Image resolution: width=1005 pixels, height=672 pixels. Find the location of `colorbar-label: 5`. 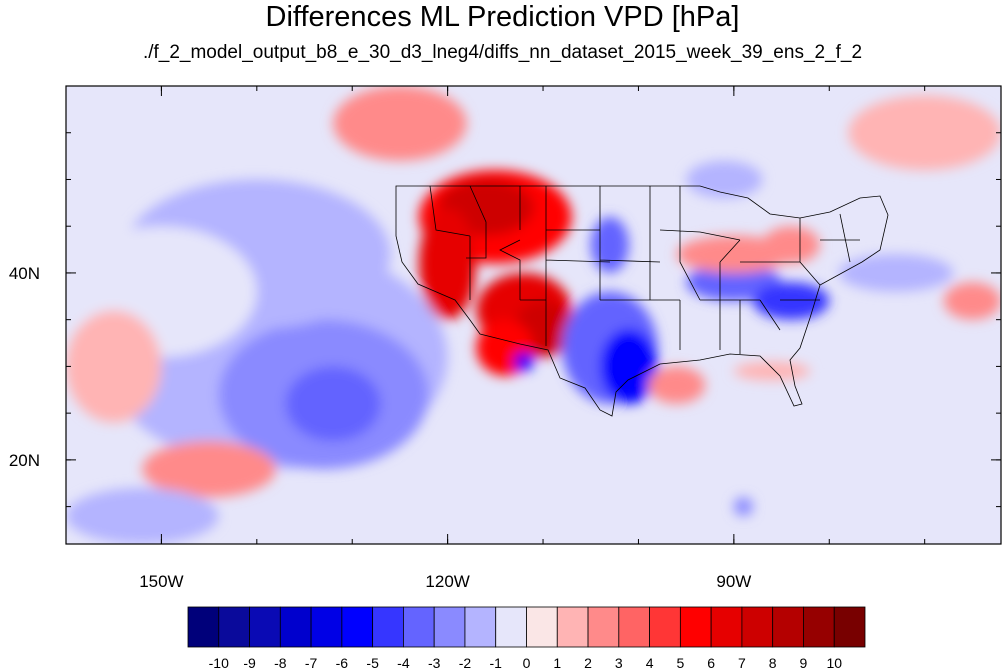

colorbar-label: 5 is located at coordinates (680, 663).